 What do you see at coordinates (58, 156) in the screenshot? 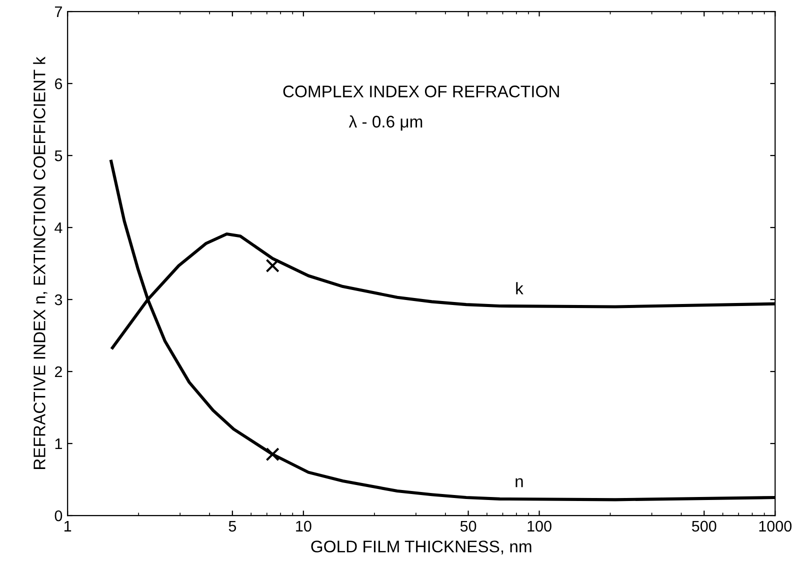
I see `y-tick-label: 5` at bounding box center [58, 156].